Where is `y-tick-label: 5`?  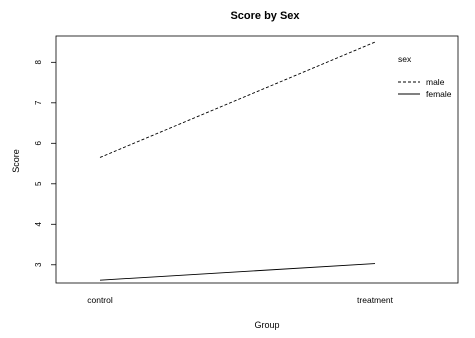 y-tick-label: 5 is located at coordinates (38, 183).